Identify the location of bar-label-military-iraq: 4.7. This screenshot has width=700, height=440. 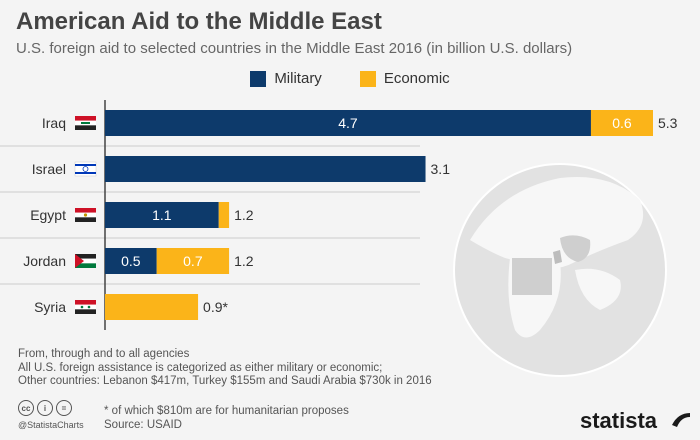
(348, 123).